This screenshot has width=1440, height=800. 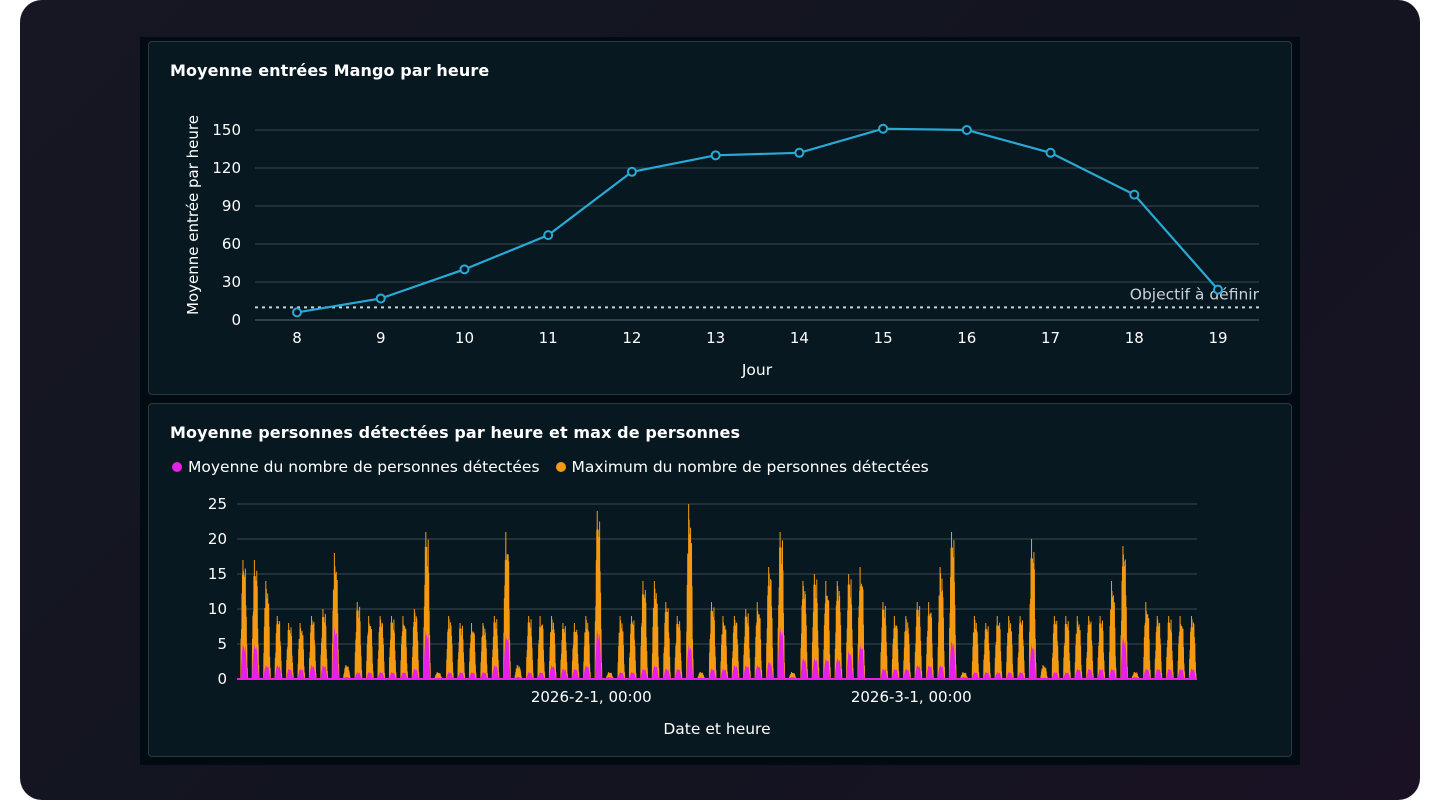 I want to click on y-tick-label: 120, so click(x=226, y=168).